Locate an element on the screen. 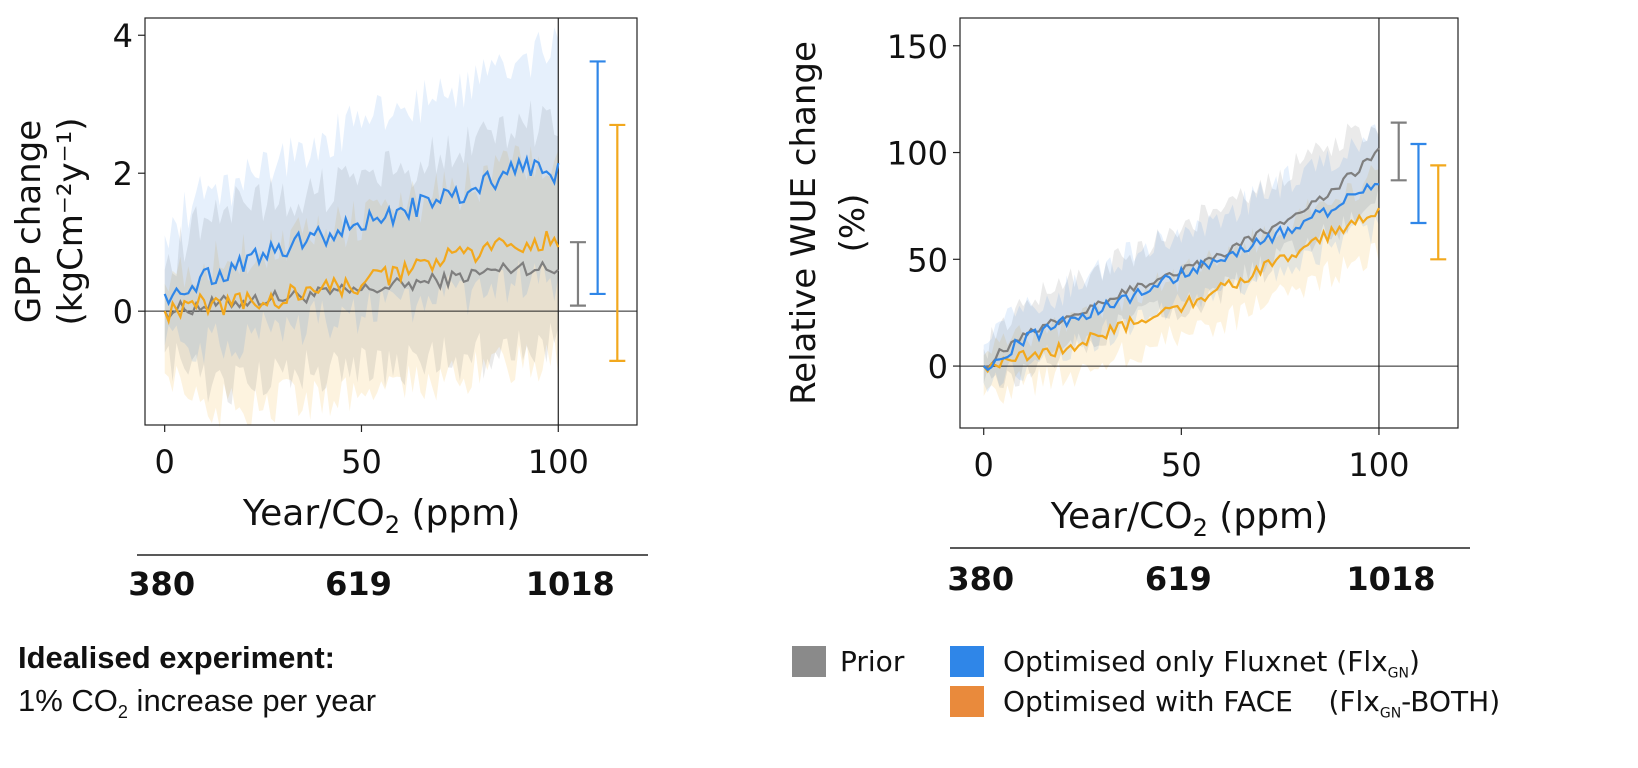 This screenshot has height=768, width=1638. legend-item-prior: Prior is located at coordinates (872, 661).